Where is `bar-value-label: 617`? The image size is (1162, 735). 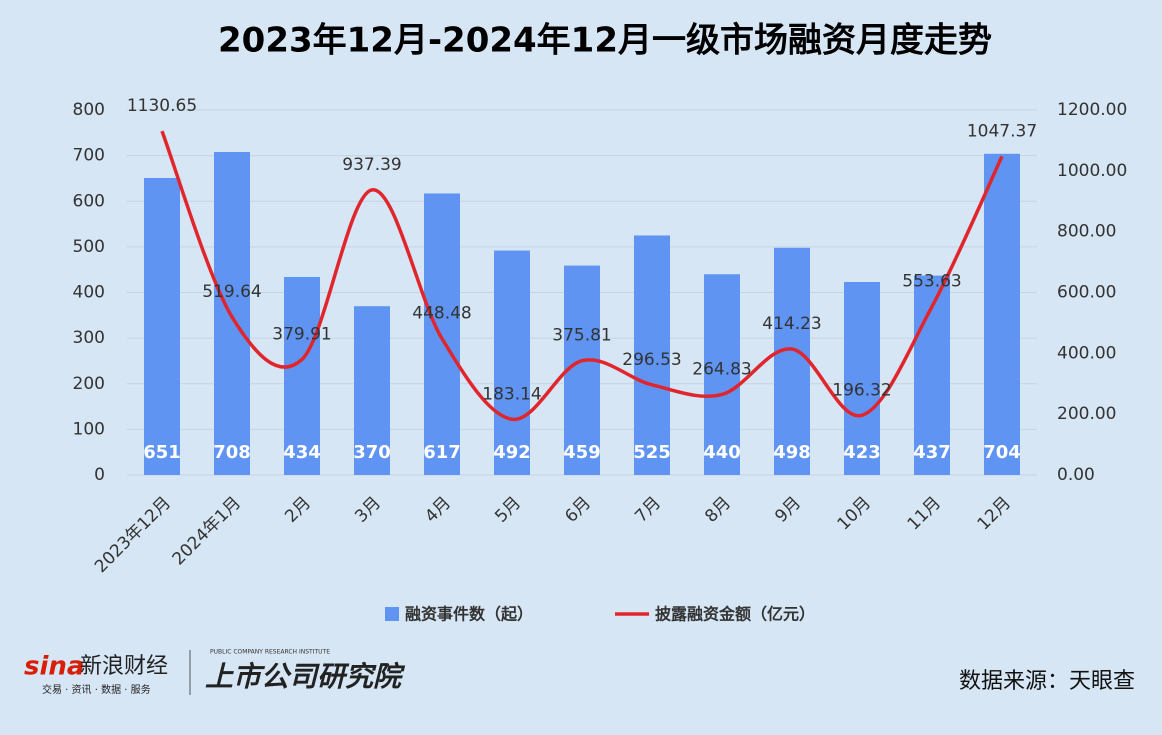
bar-value-label: 617 is located at coordinates (442, 452).